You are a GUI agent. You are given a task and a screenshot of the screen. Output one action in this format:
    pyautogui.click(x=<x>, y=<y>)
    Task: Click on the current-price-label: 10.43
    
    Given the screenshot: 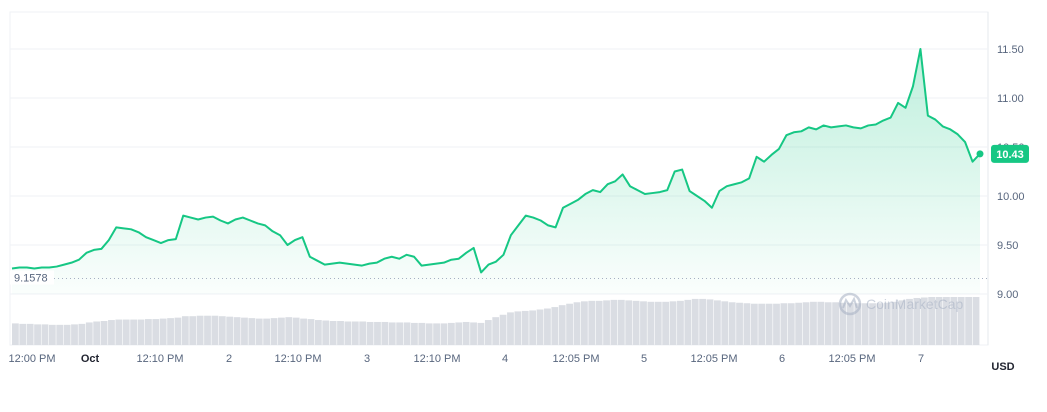 What is the action you would take?
    pyautogui.click(x=1010, y=155)
    